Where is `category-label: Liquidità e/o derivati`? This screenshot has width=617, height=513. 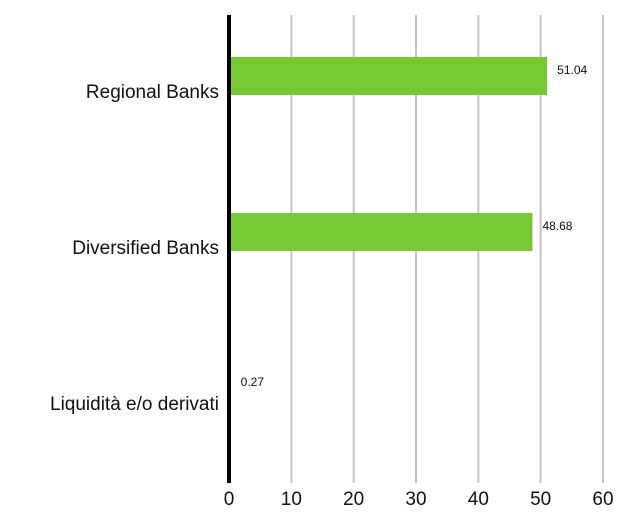
category-label: Liquidità e/o derivati is located at coordinates (134, 404).